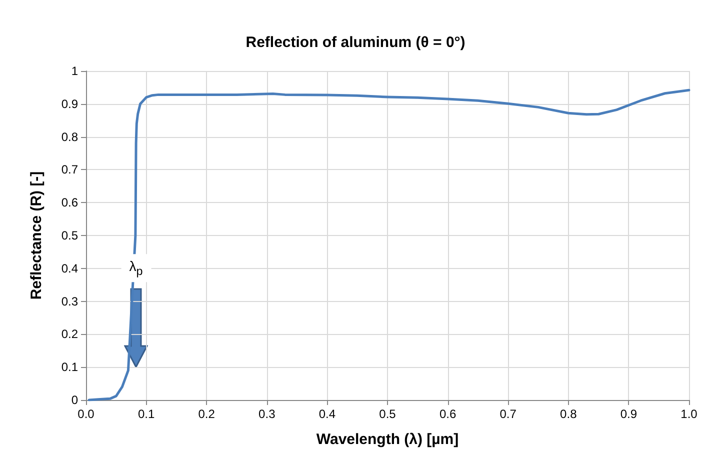  I want to click on y-tick-label: 1, so click(74, 71).